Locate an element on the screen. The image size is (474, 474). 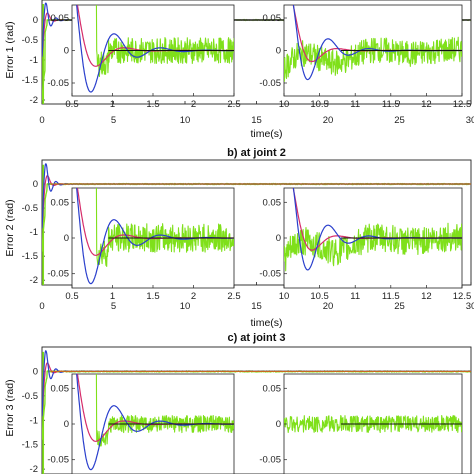
y-axis-label: Error 3 (rad) is located at coordinates (10, 407).